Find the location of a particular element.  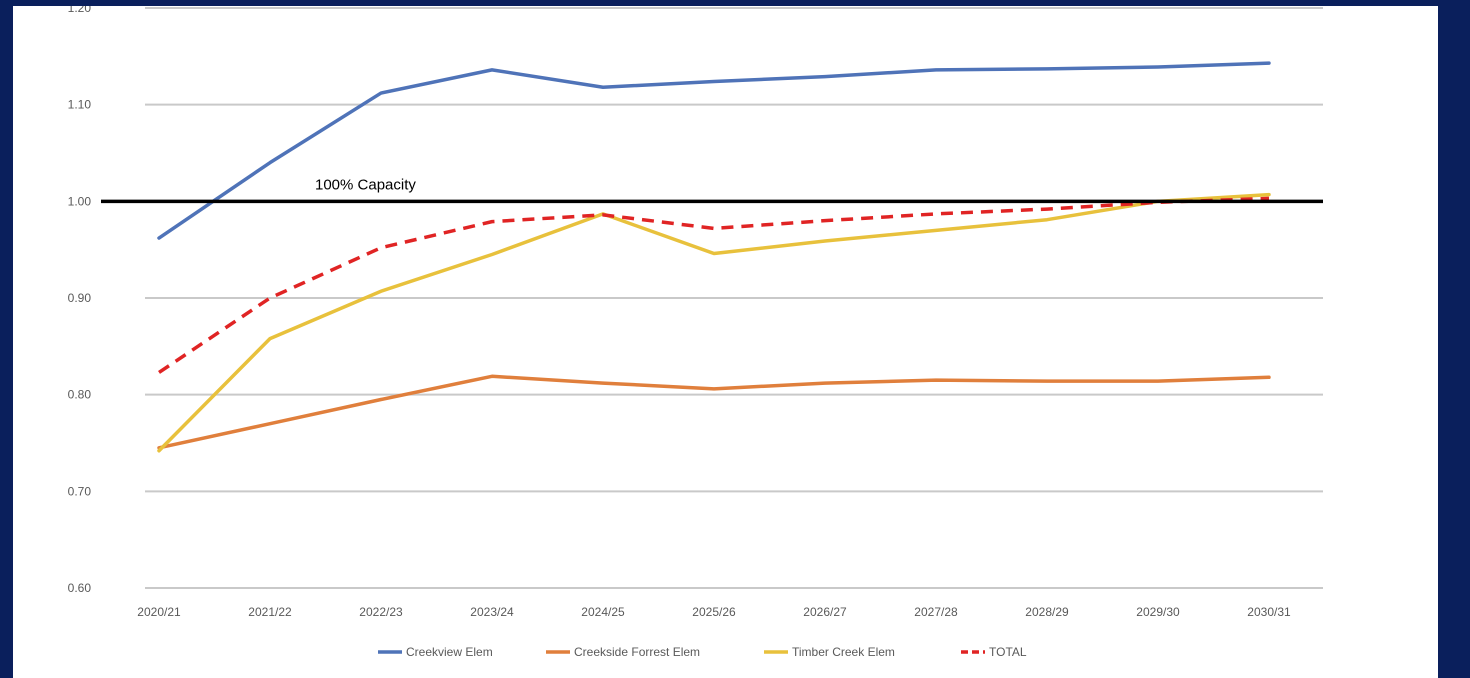

legend-label: Timber Creek Elem is located at coordinates (843, 652).